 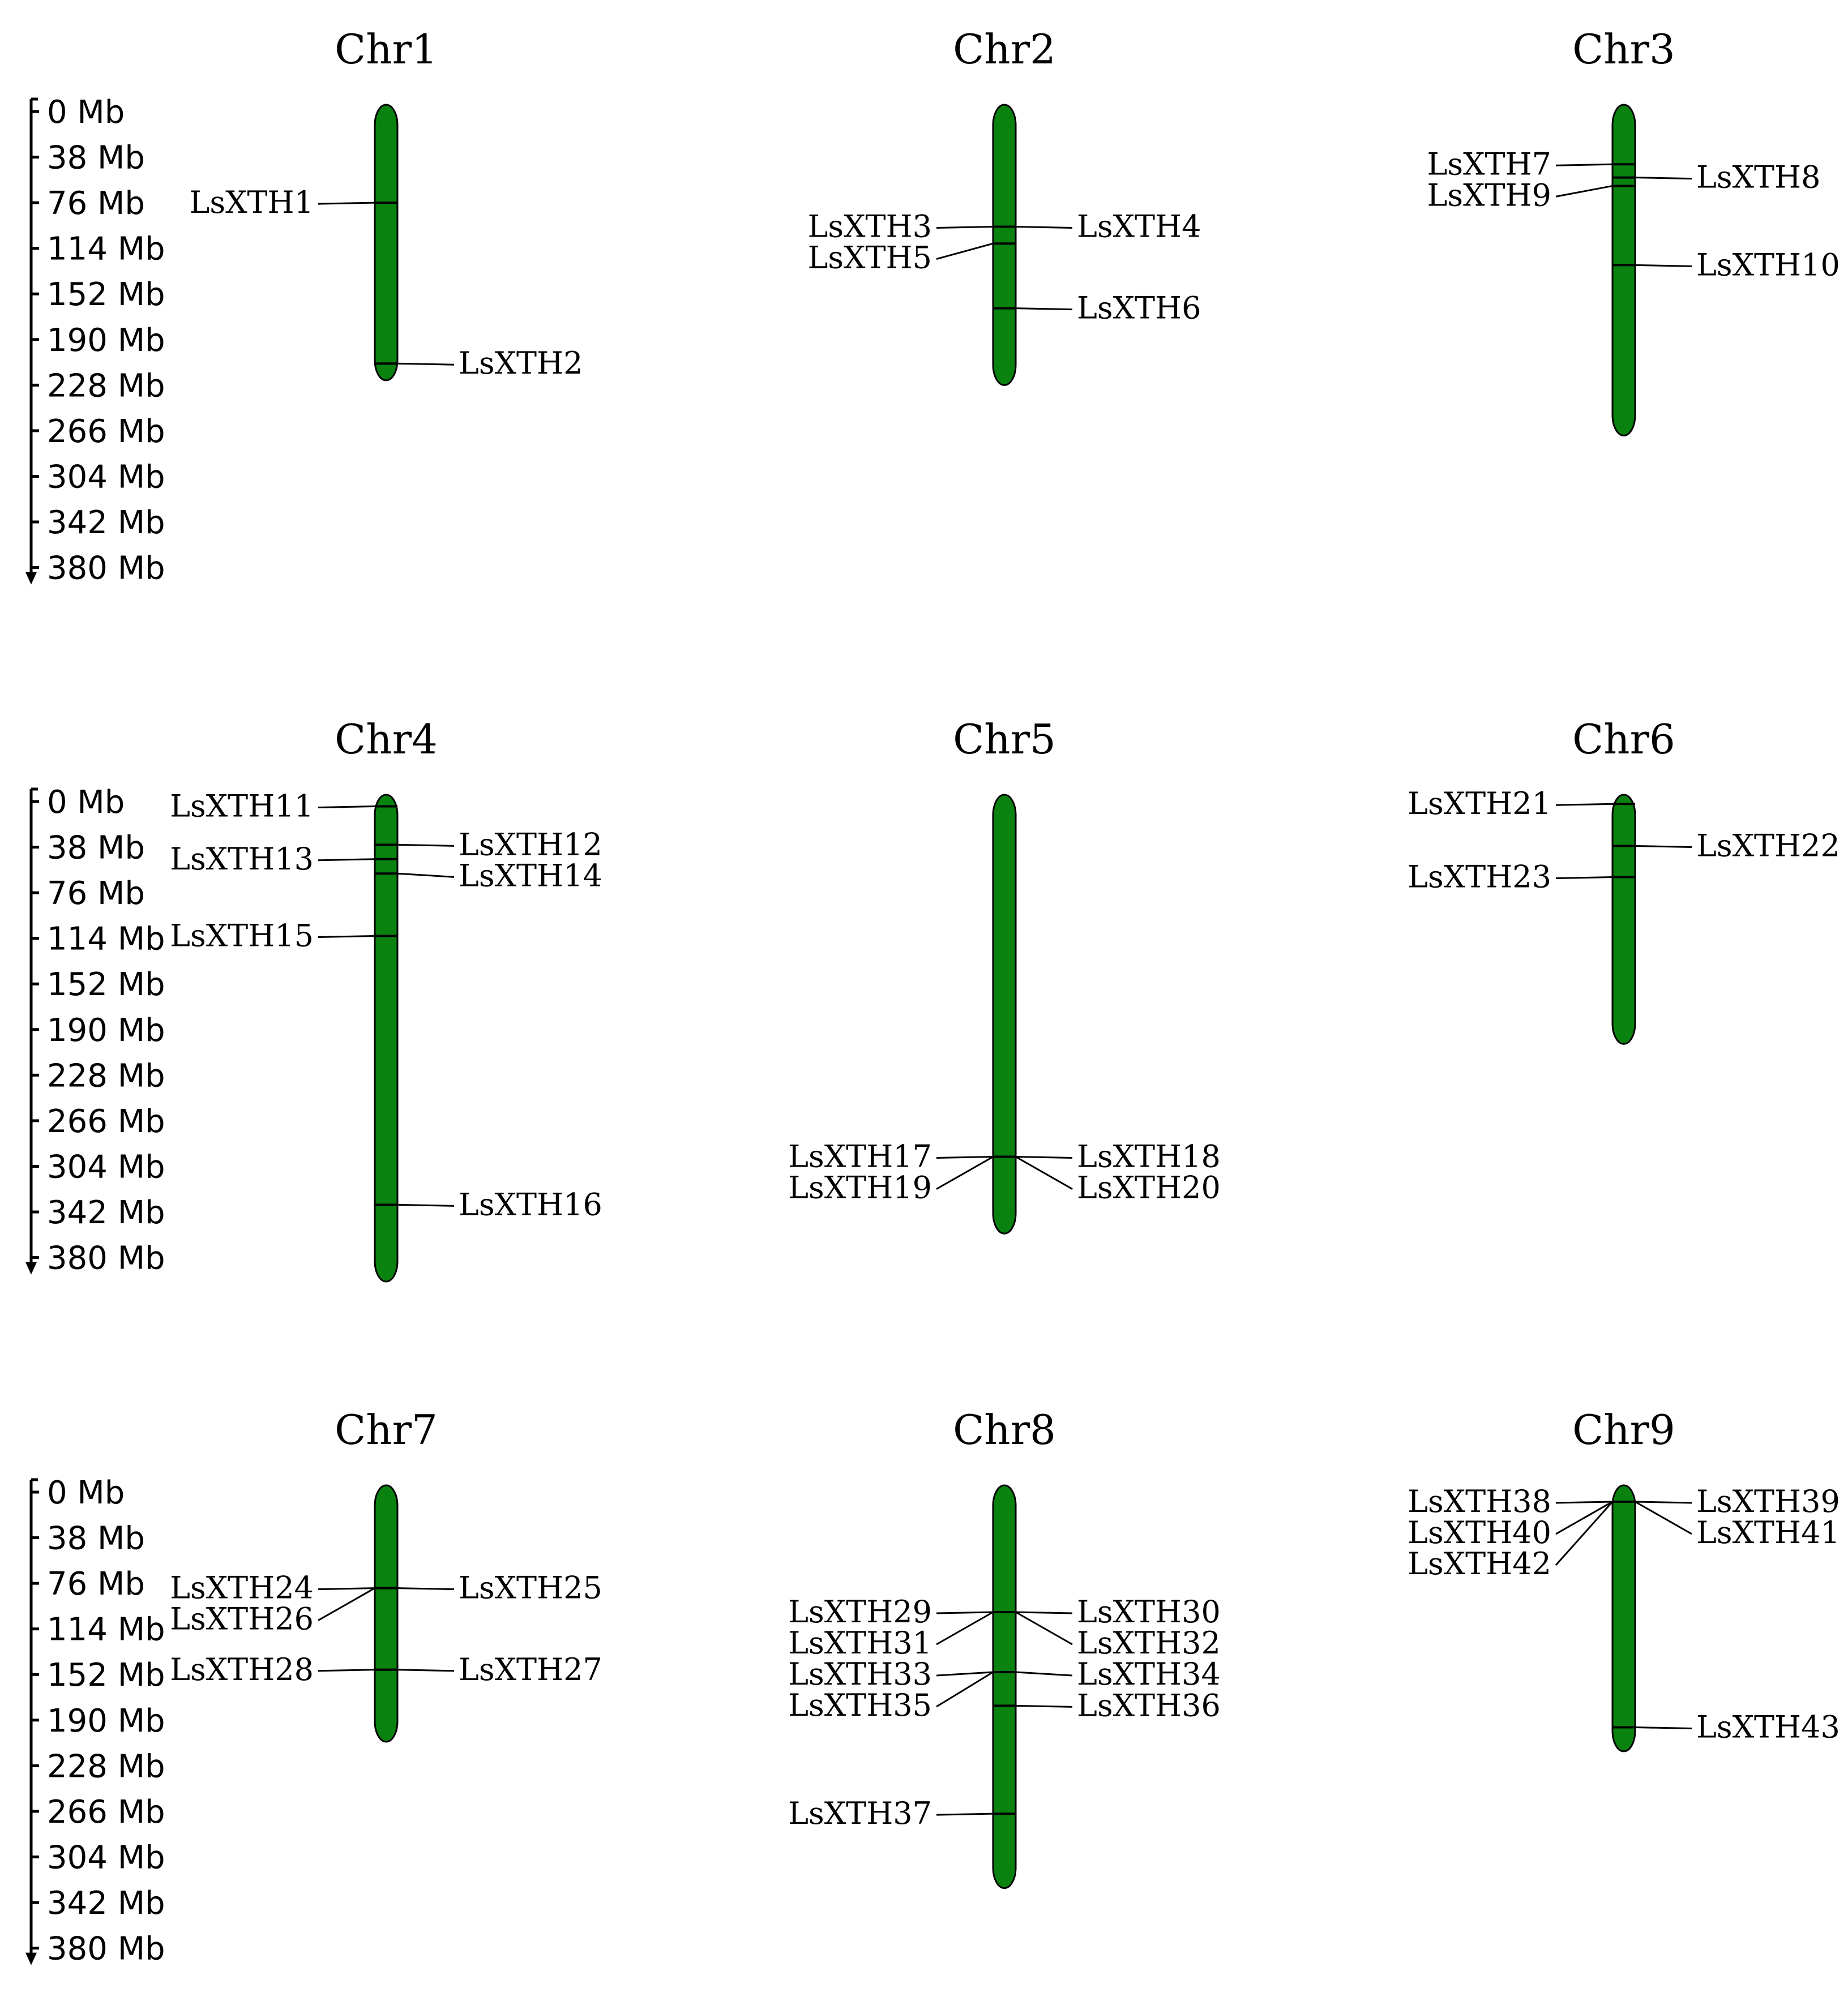 I want to click on gene-label: LsXTH7, so click(x=1489, y=164).